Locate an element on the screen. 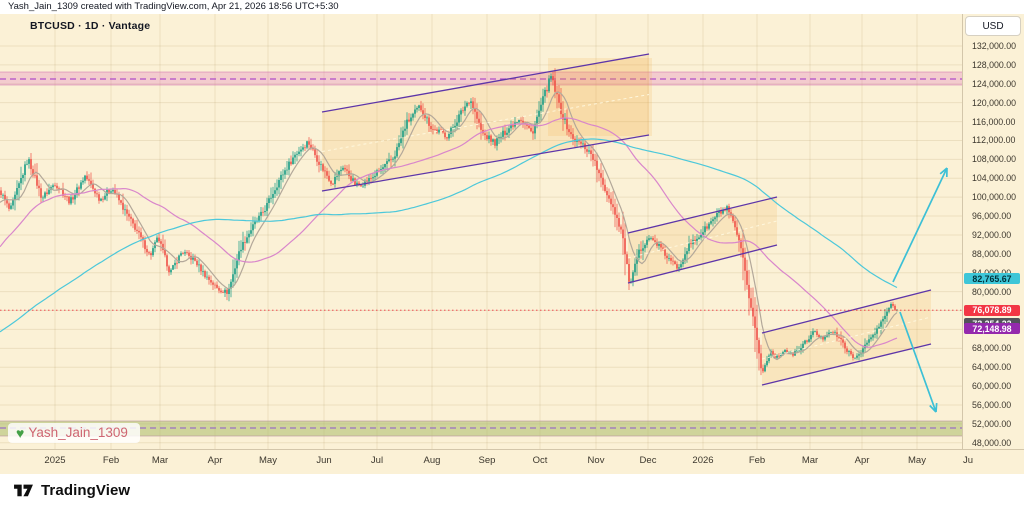  time-tick-label: Dec is located at coordinates (648, 460).